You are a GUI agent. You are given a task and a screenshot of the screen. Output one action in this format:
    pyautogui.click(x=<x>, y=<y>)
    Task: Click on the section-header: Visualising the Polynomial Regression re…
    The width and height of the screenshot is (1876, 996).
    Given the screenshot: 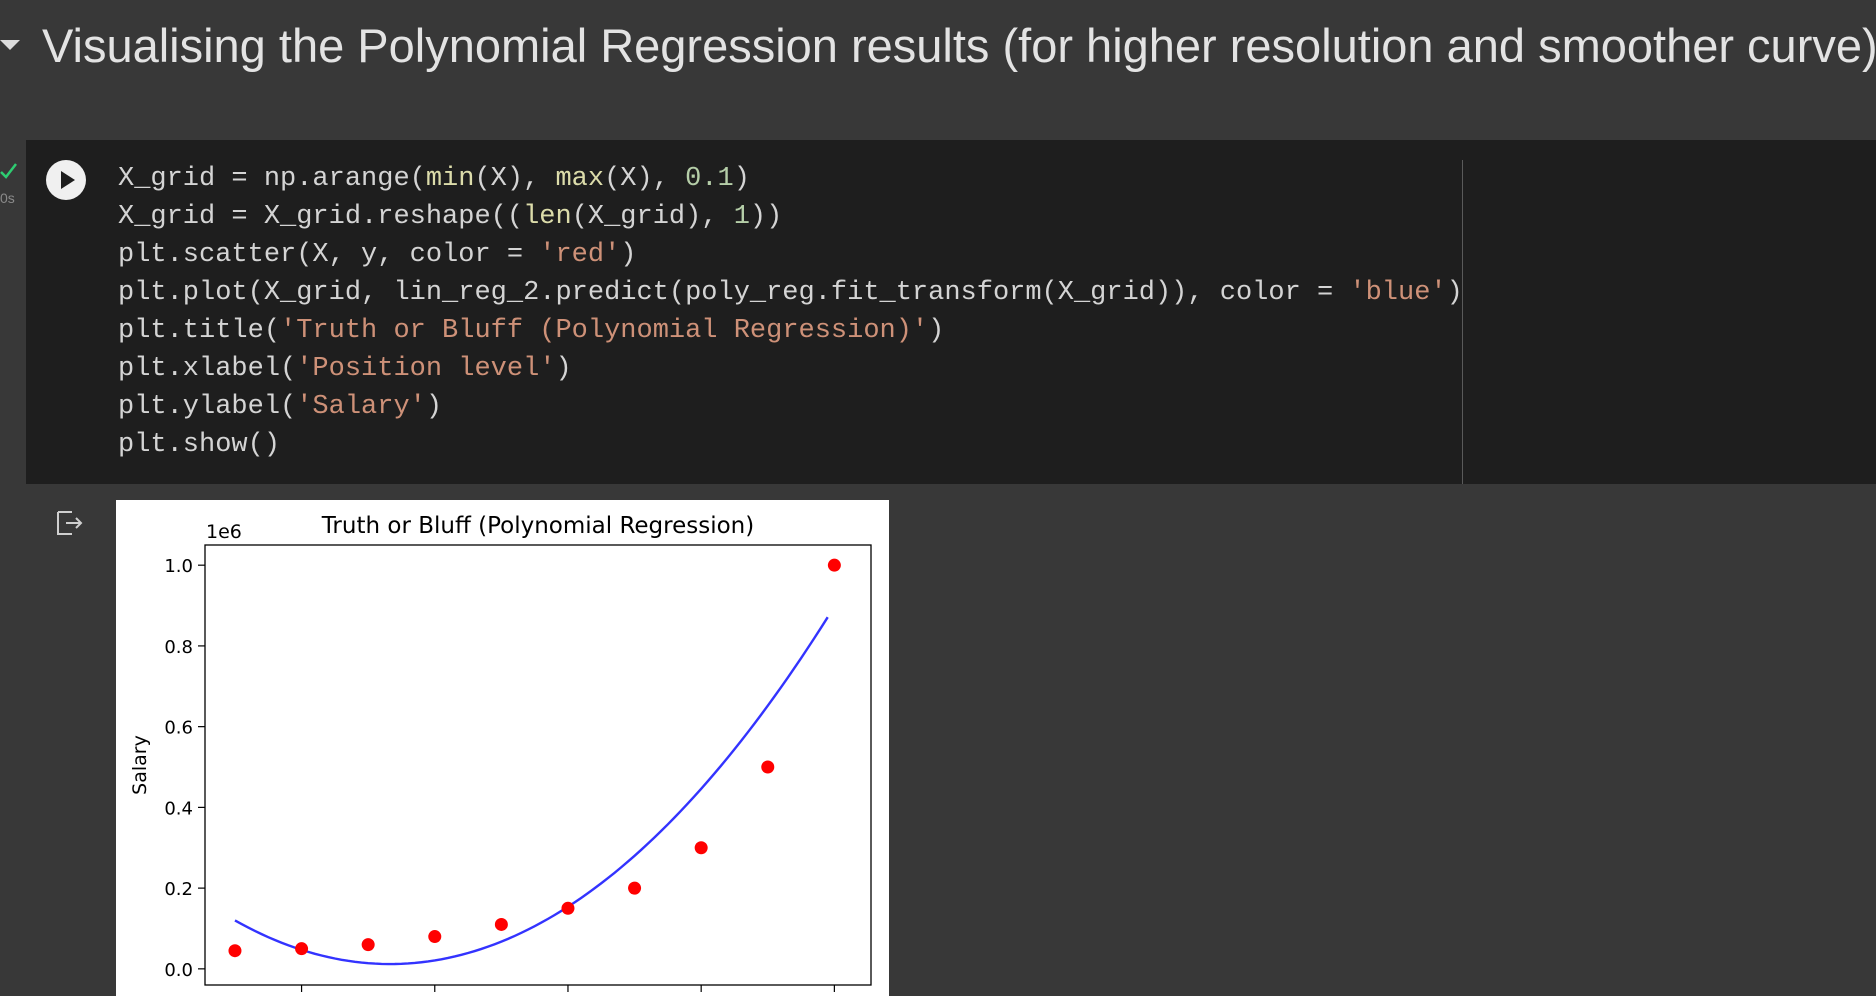 What is the action you would take?
    pyautogui.click(x=938, y=70)
    